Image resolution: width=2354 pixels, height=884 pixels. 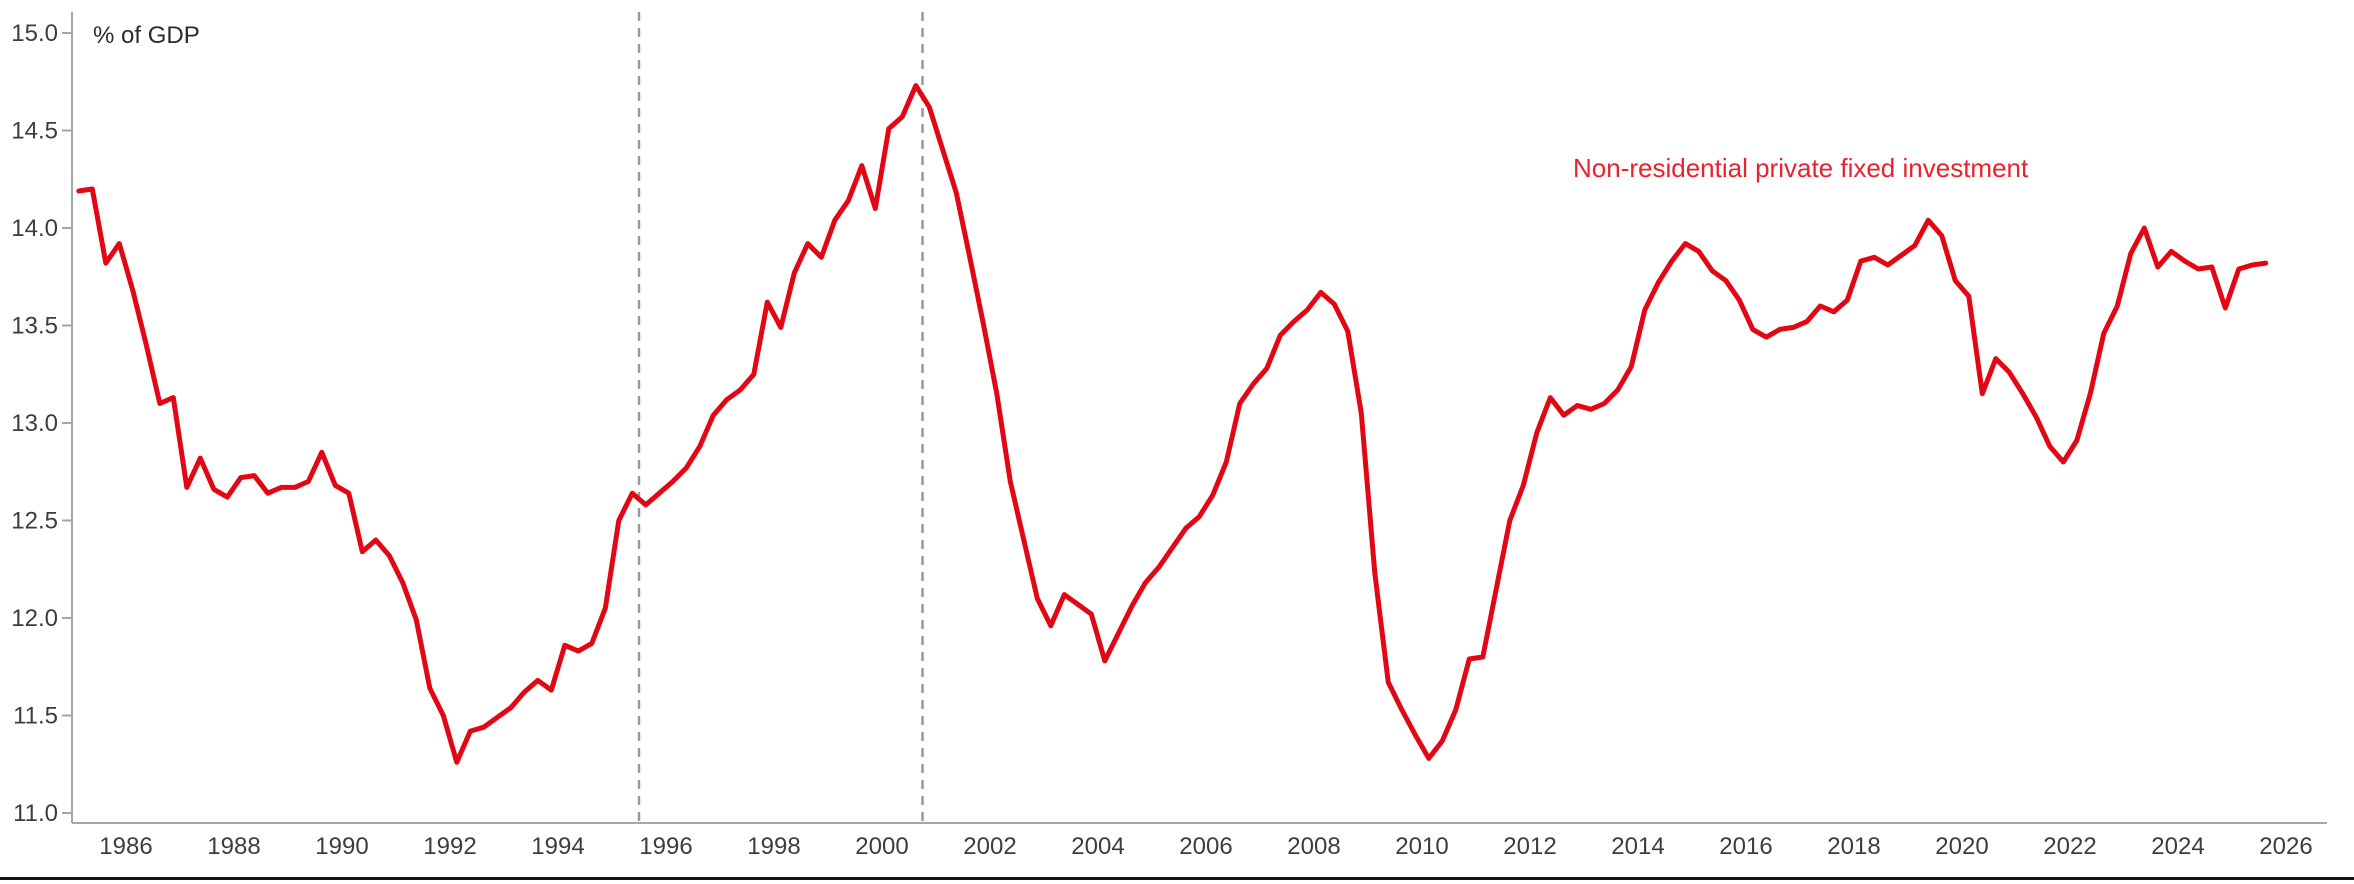 I want to click on x-tick-label: 2020, so click(x=1961, y=846).